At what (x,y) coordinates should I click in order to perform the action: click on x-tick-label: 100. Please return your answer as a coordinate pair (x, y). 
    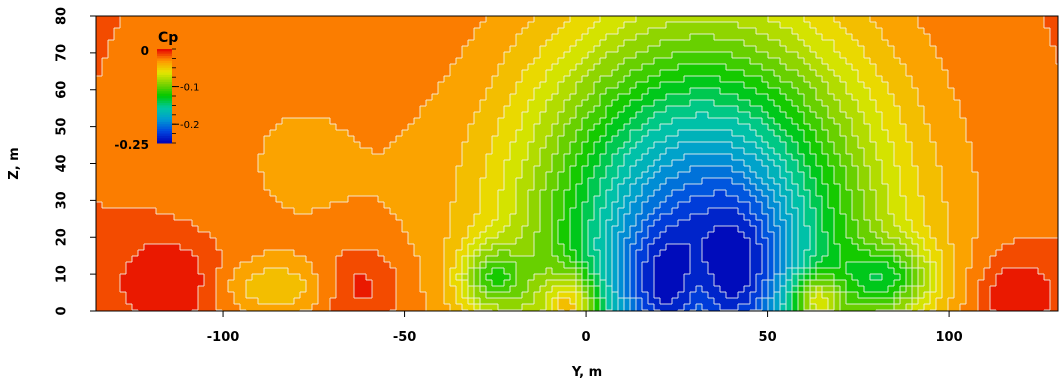
    Looking at the image, I should click on (949, 337).